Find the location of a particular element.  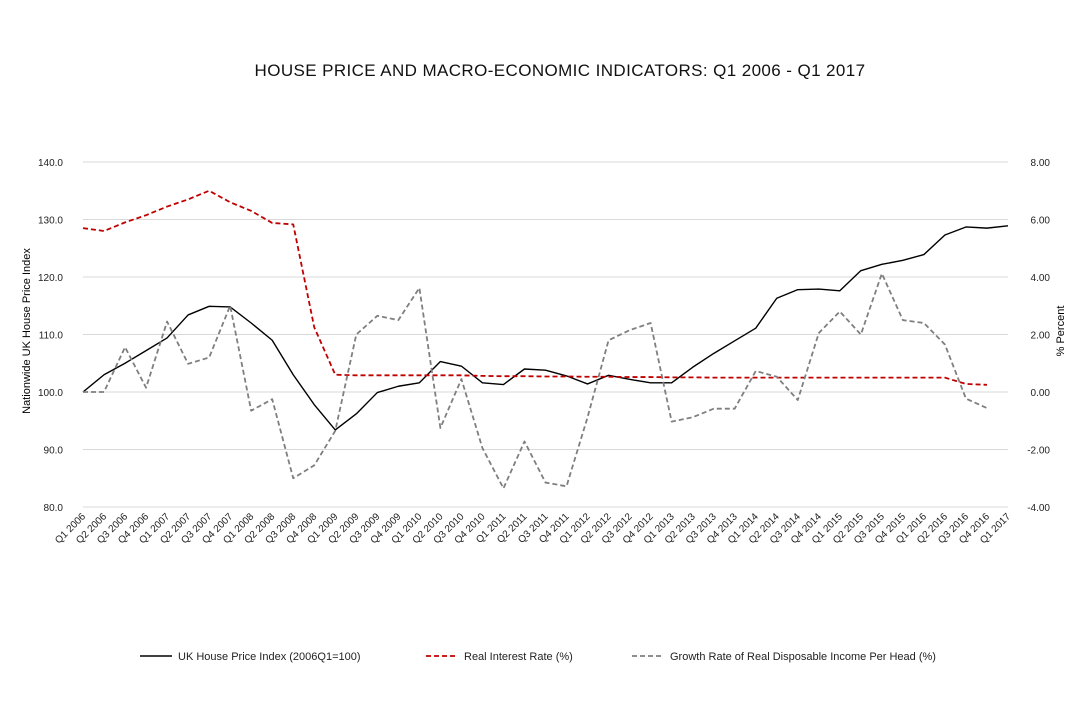

y-tick-label: 100.0 is located at coordinates (50, 393).